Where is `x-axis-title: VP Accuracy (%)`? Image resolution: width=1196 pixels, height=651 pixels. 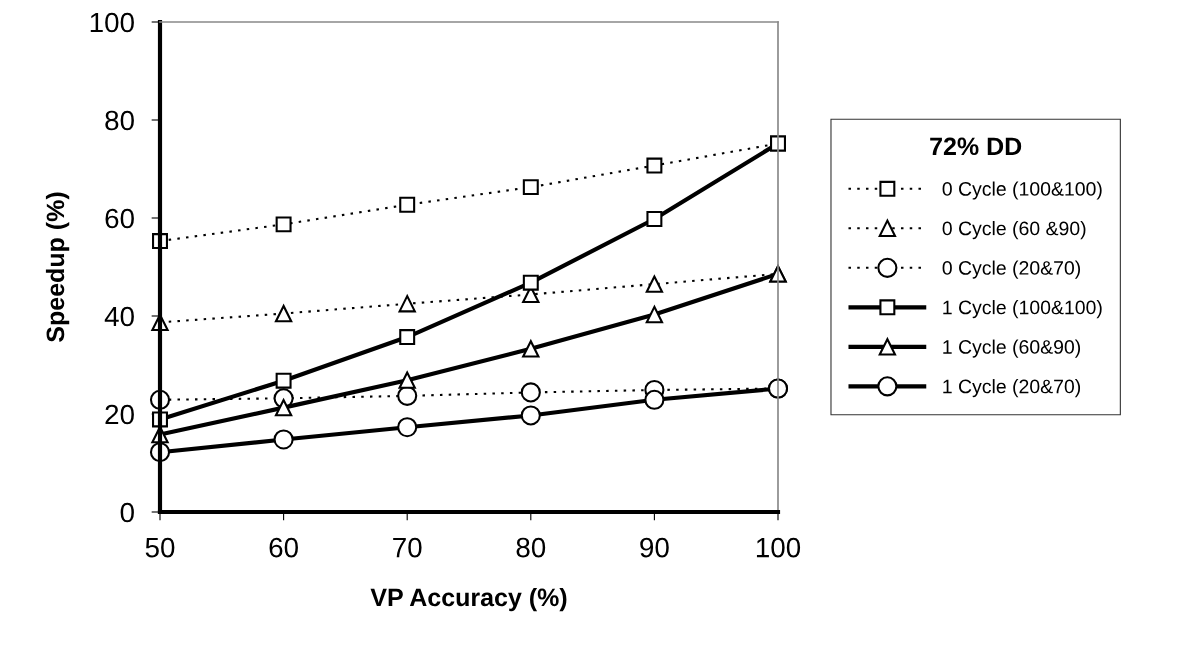
x-axis-title: VP Accuracy (%) is located at coordinates (468, 599).